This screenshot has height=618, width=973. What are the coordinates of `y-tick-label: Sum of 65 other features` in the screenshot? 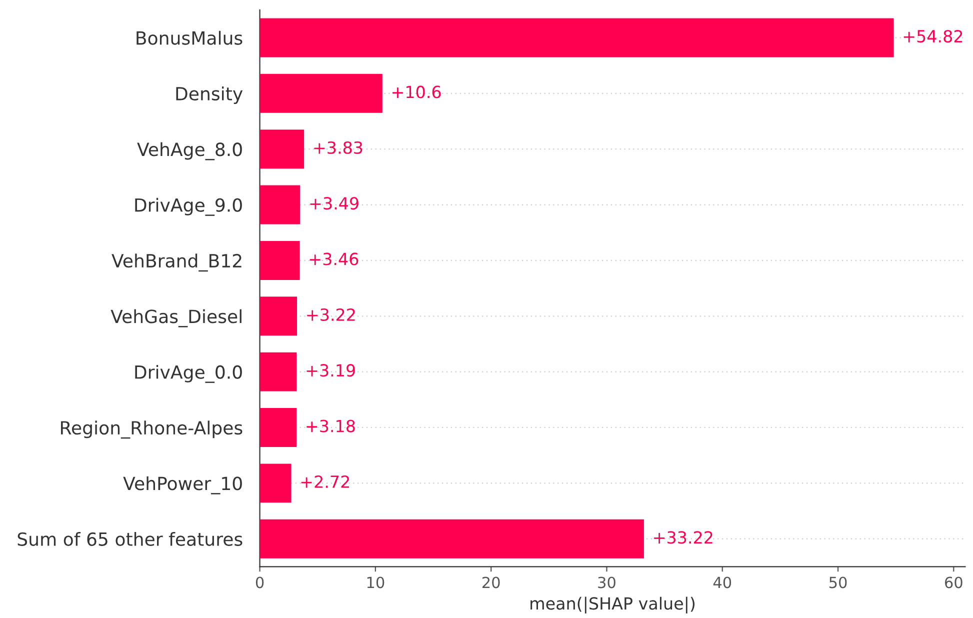 It's located at (130, 539).